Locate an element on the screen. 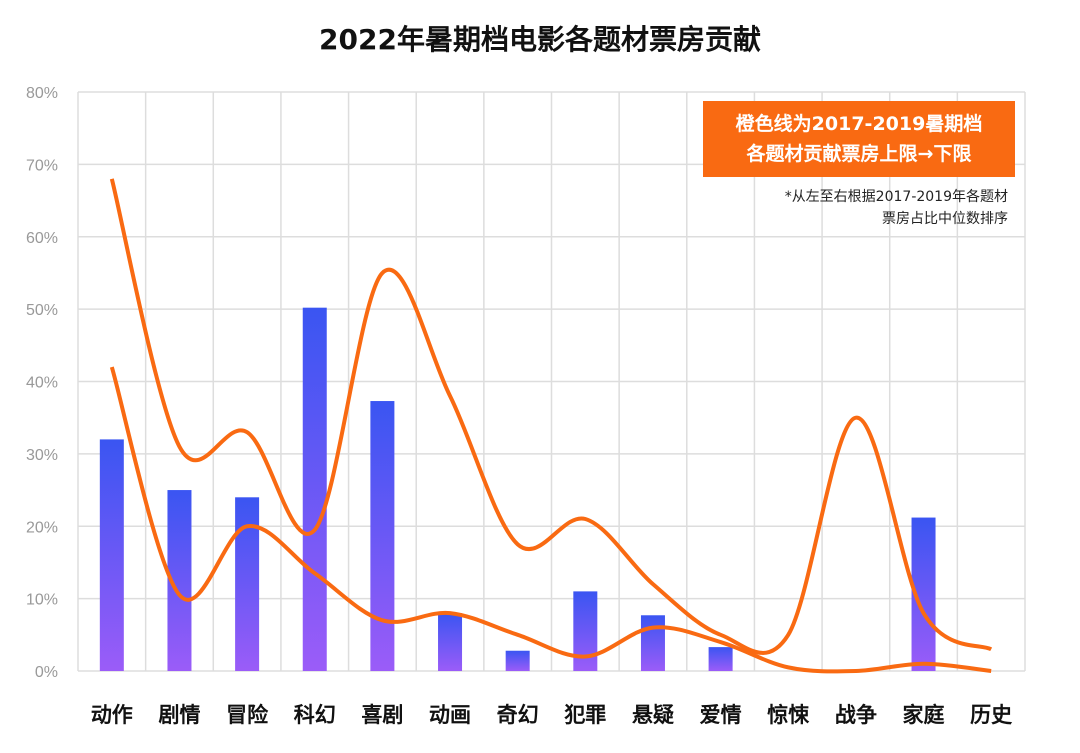  chart-title: 2022年暑期档电影各题材票房贡献 is located at coordinates (540, 39).